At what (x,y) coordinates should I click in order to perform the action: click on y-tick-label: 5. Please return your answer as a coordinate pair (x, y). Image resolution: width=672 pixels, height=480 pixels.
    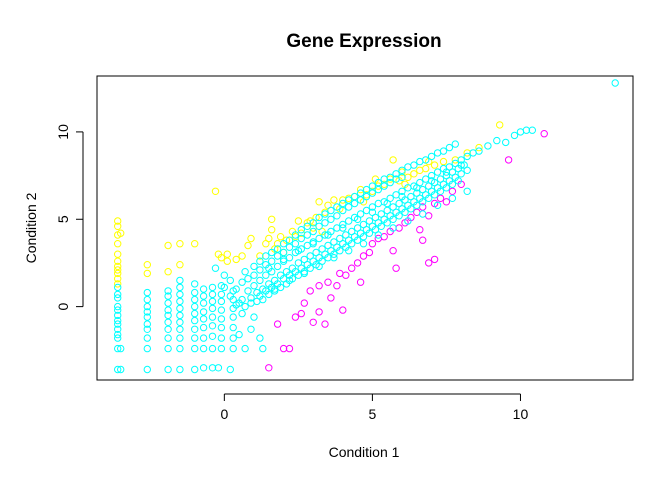
    Looking at the image, I should click on (63, 219).